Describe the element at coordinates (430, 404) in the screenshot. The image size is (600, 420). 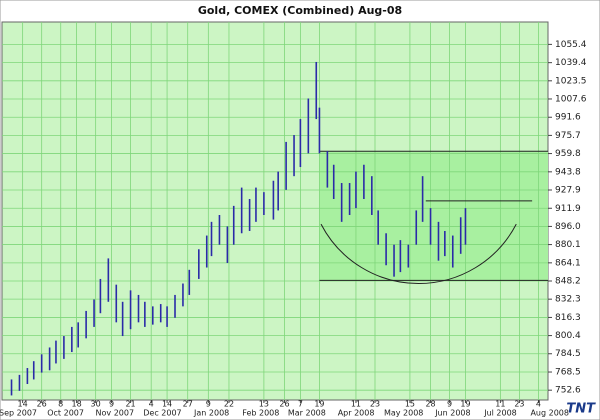
I see `x-tick-label: 28` at that location.